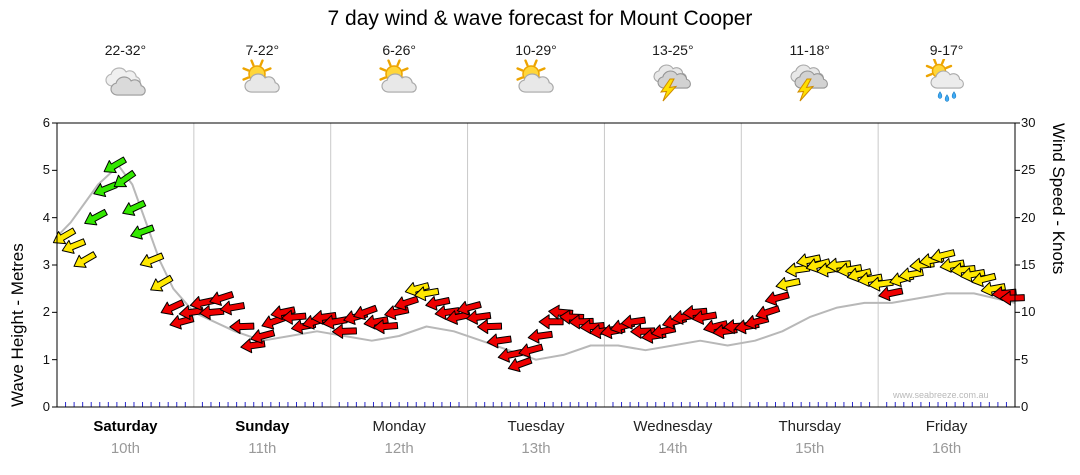  I want to click on day-summaries-row: 22-32° 7-22° 6-26° 10-29° 13-25° 11-18° 9-17°, so click(536, 75).